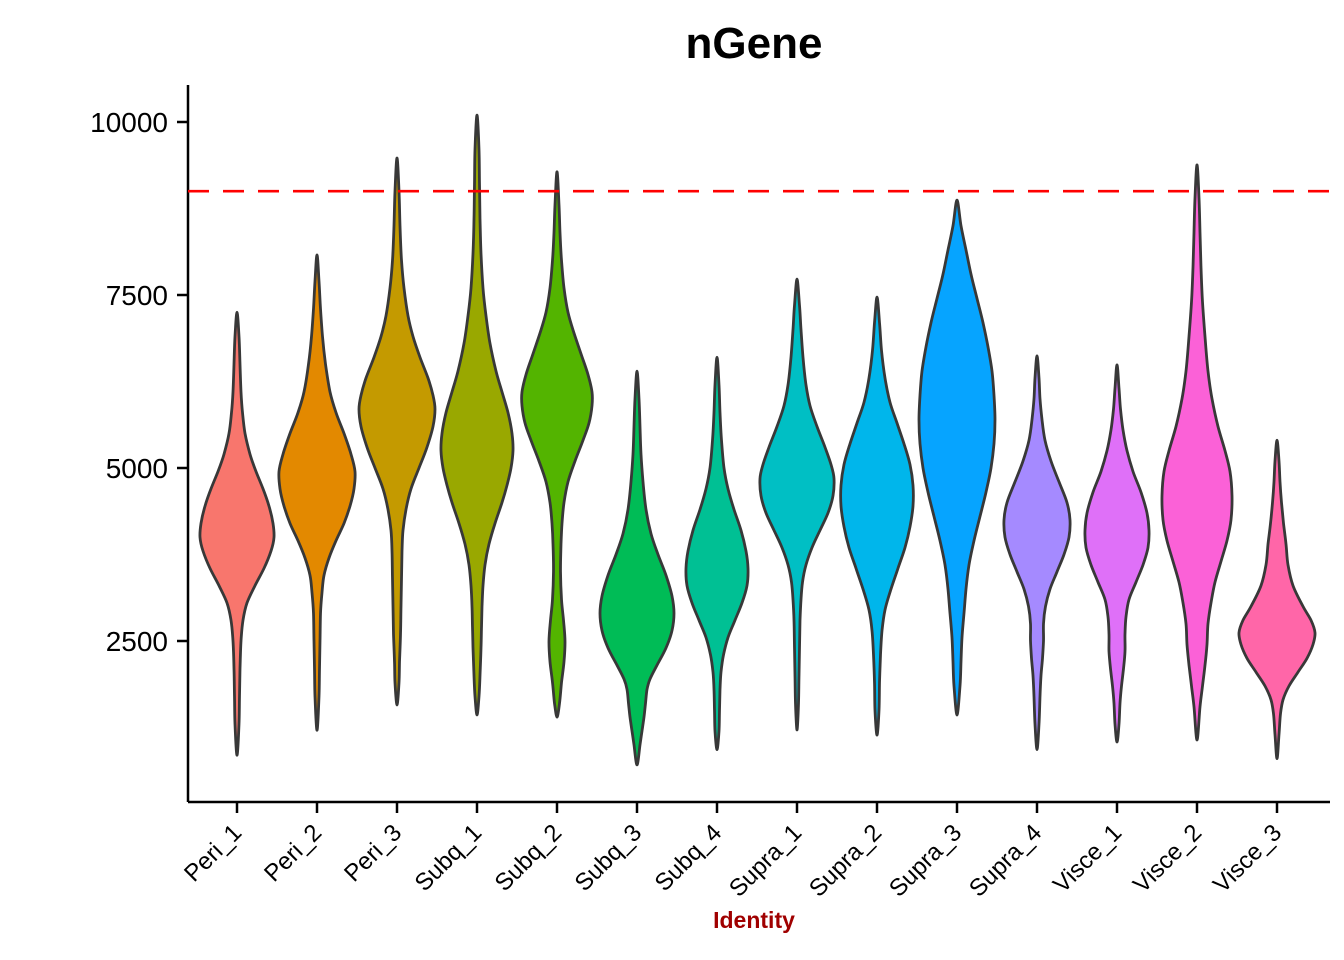 The image size is (1344, 960). I want to click on x-tick-label: Supra_3, so click(925, 860).